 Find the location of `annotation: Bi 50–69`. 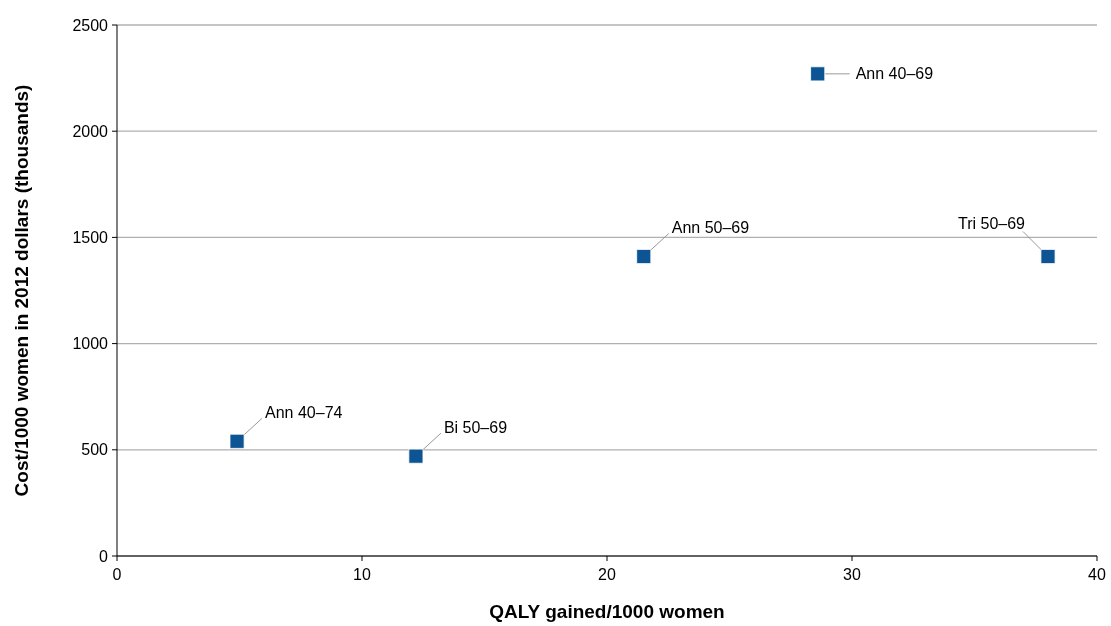

annotation: Bi 50–69 is located at coordinates (475, 427).